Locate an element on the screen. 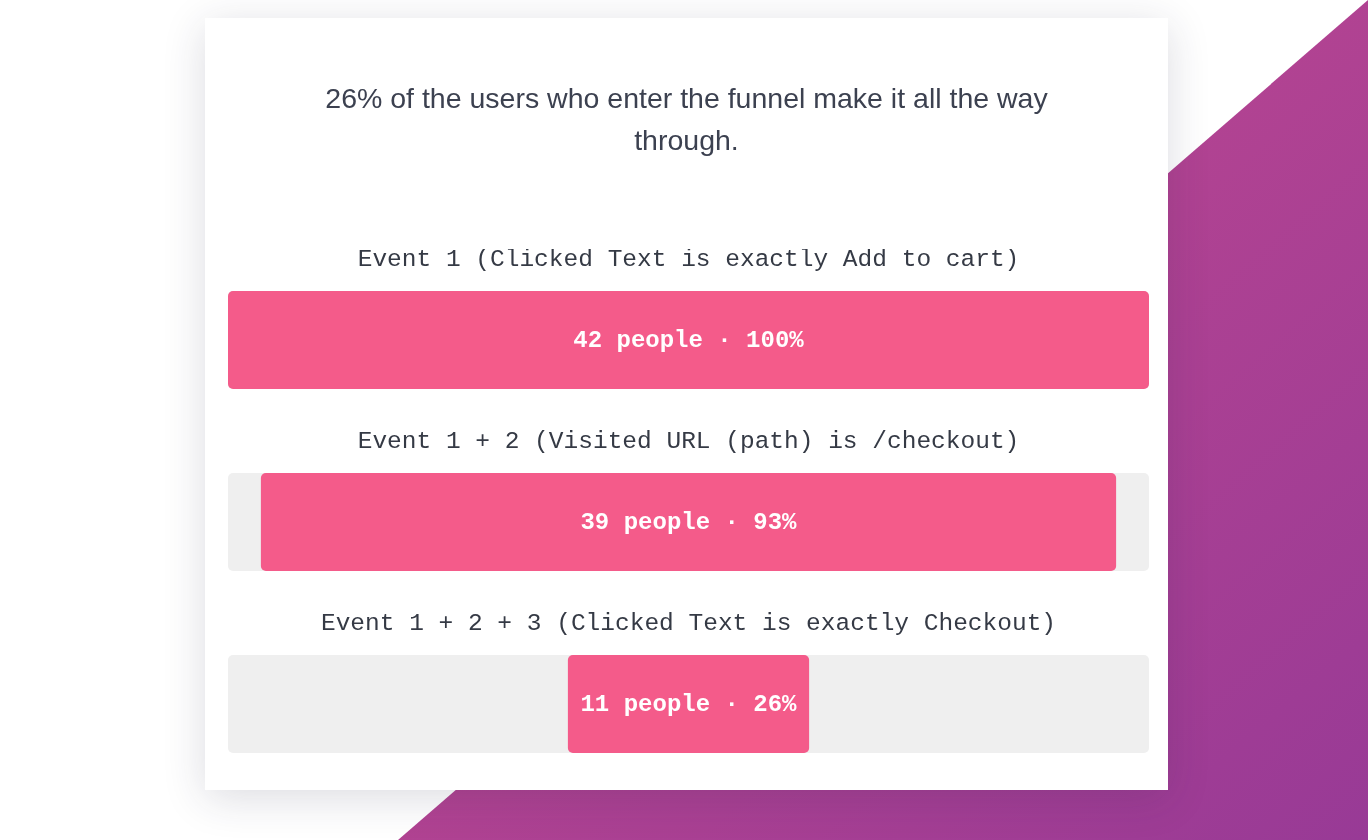 Image resolution: width=1368 pixels, height=840 pixels. data-label: 39 people · 93% is located at coordinates (689, 522).